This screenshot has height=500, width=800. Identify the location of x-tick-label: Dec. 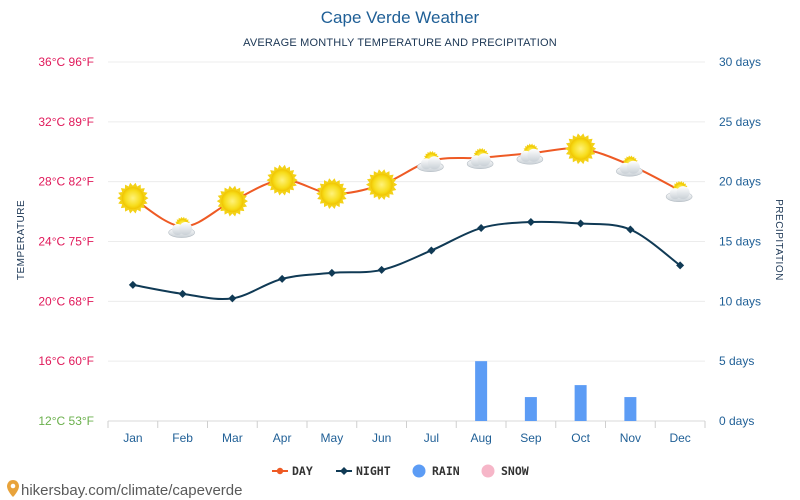
(679, 438).